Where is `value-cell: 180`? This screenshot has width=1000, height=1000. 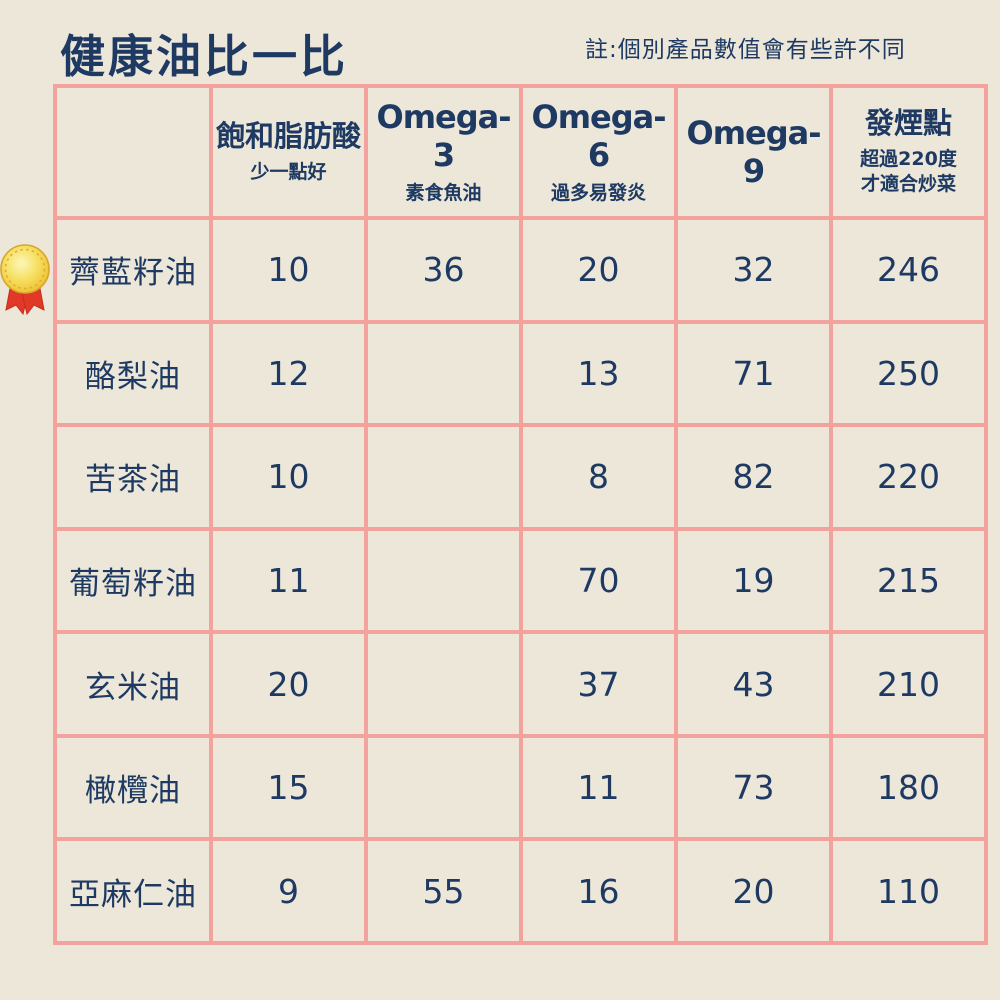 value-cell: 180 is located at coordinates (908, 787).